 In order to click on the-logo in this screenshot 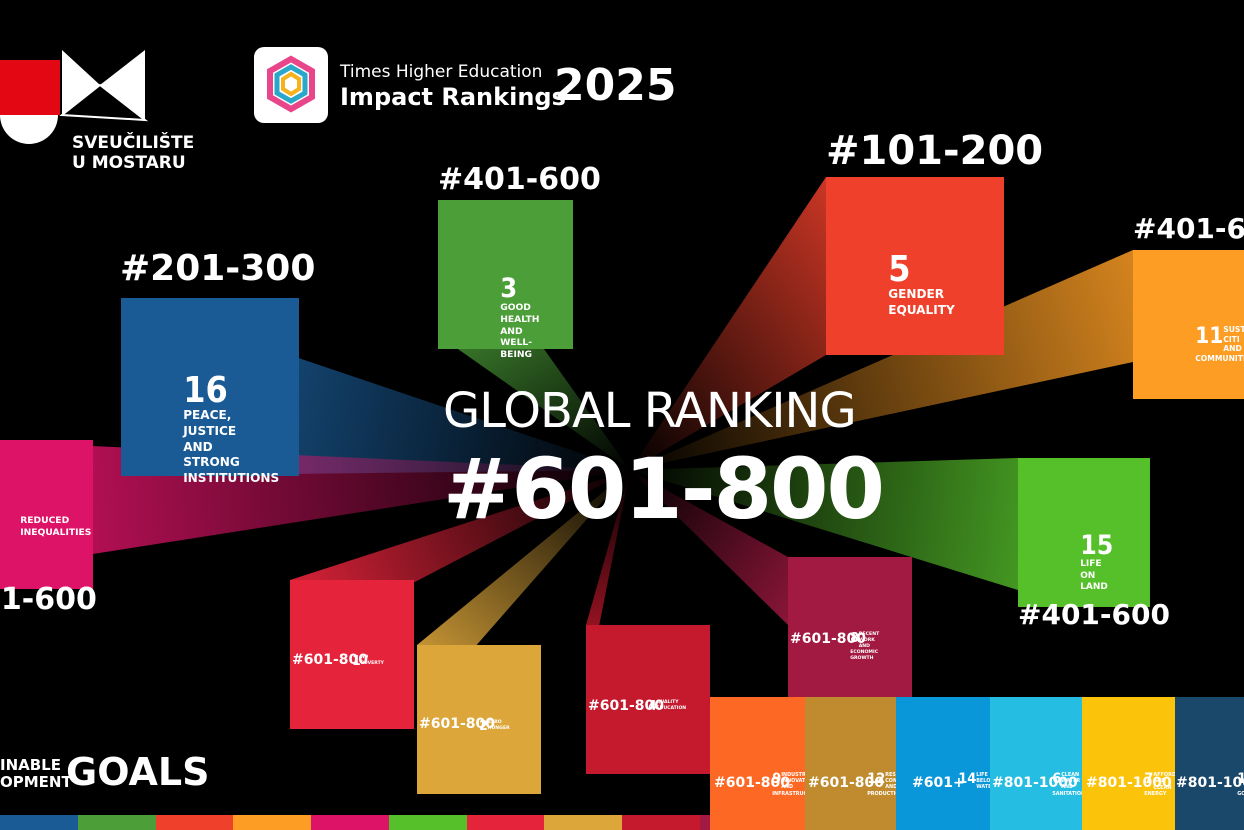, I will do `click(291, 85)`.